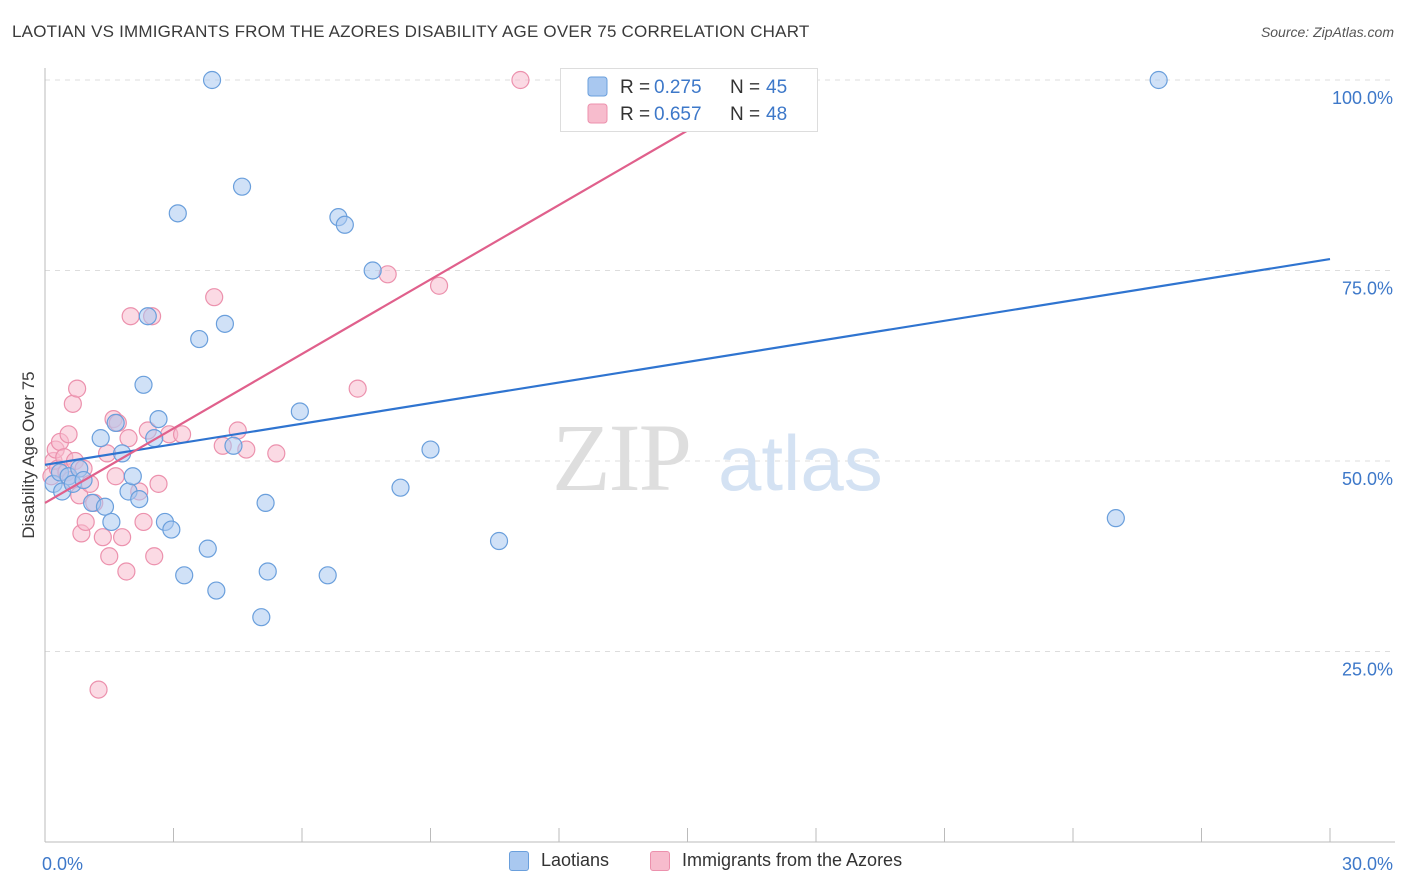 Image resolution: width=1406 pixels, height=892 pixels. Describe the element at coordinates (1367, 289) in the screenshot. I see `y-tick-label: 75.0%` at that location.